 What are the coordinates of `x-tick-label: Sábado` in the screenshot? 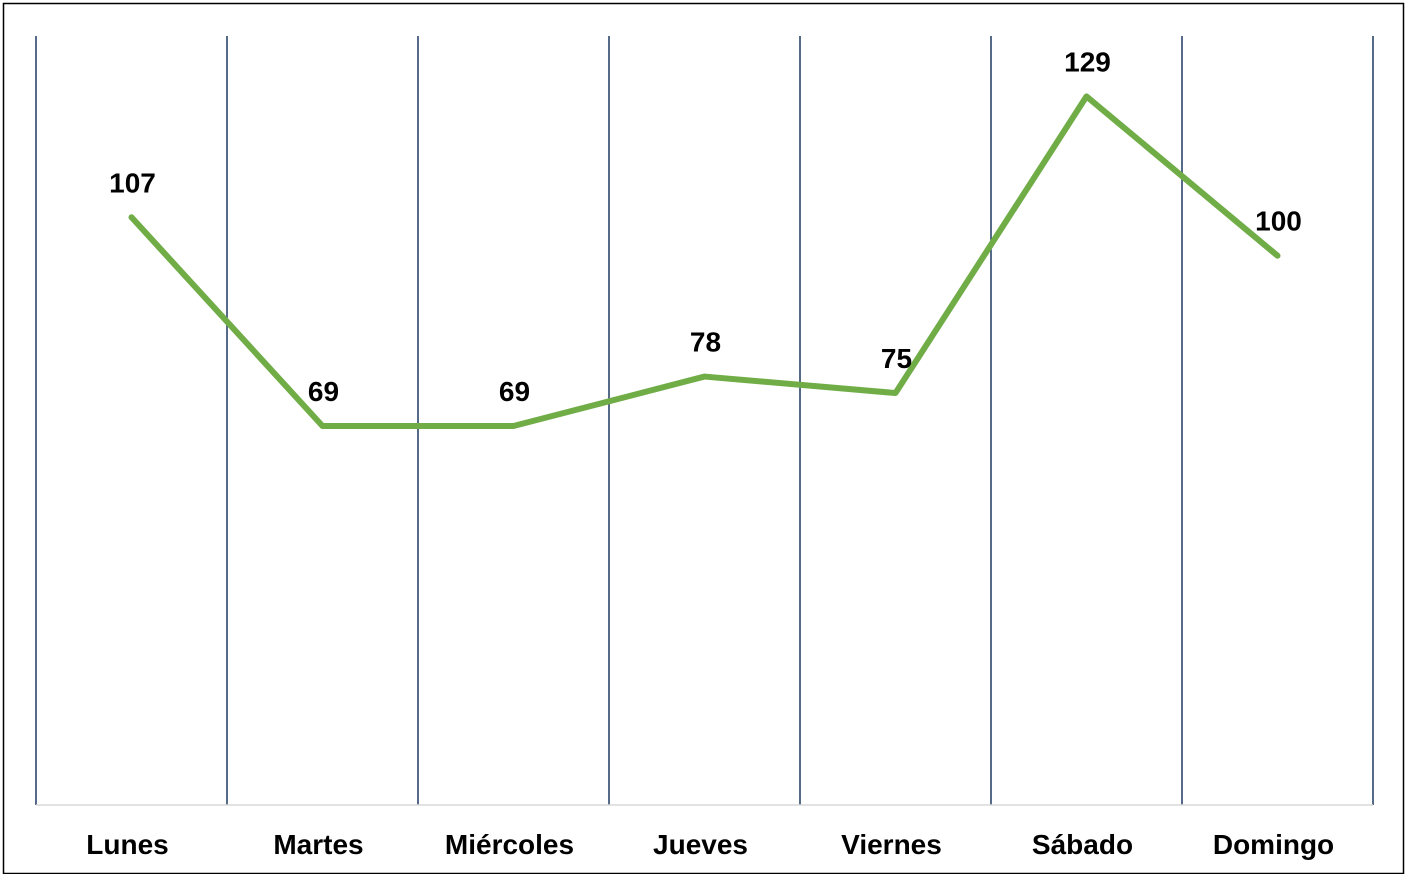 It's located at (1082, 844).